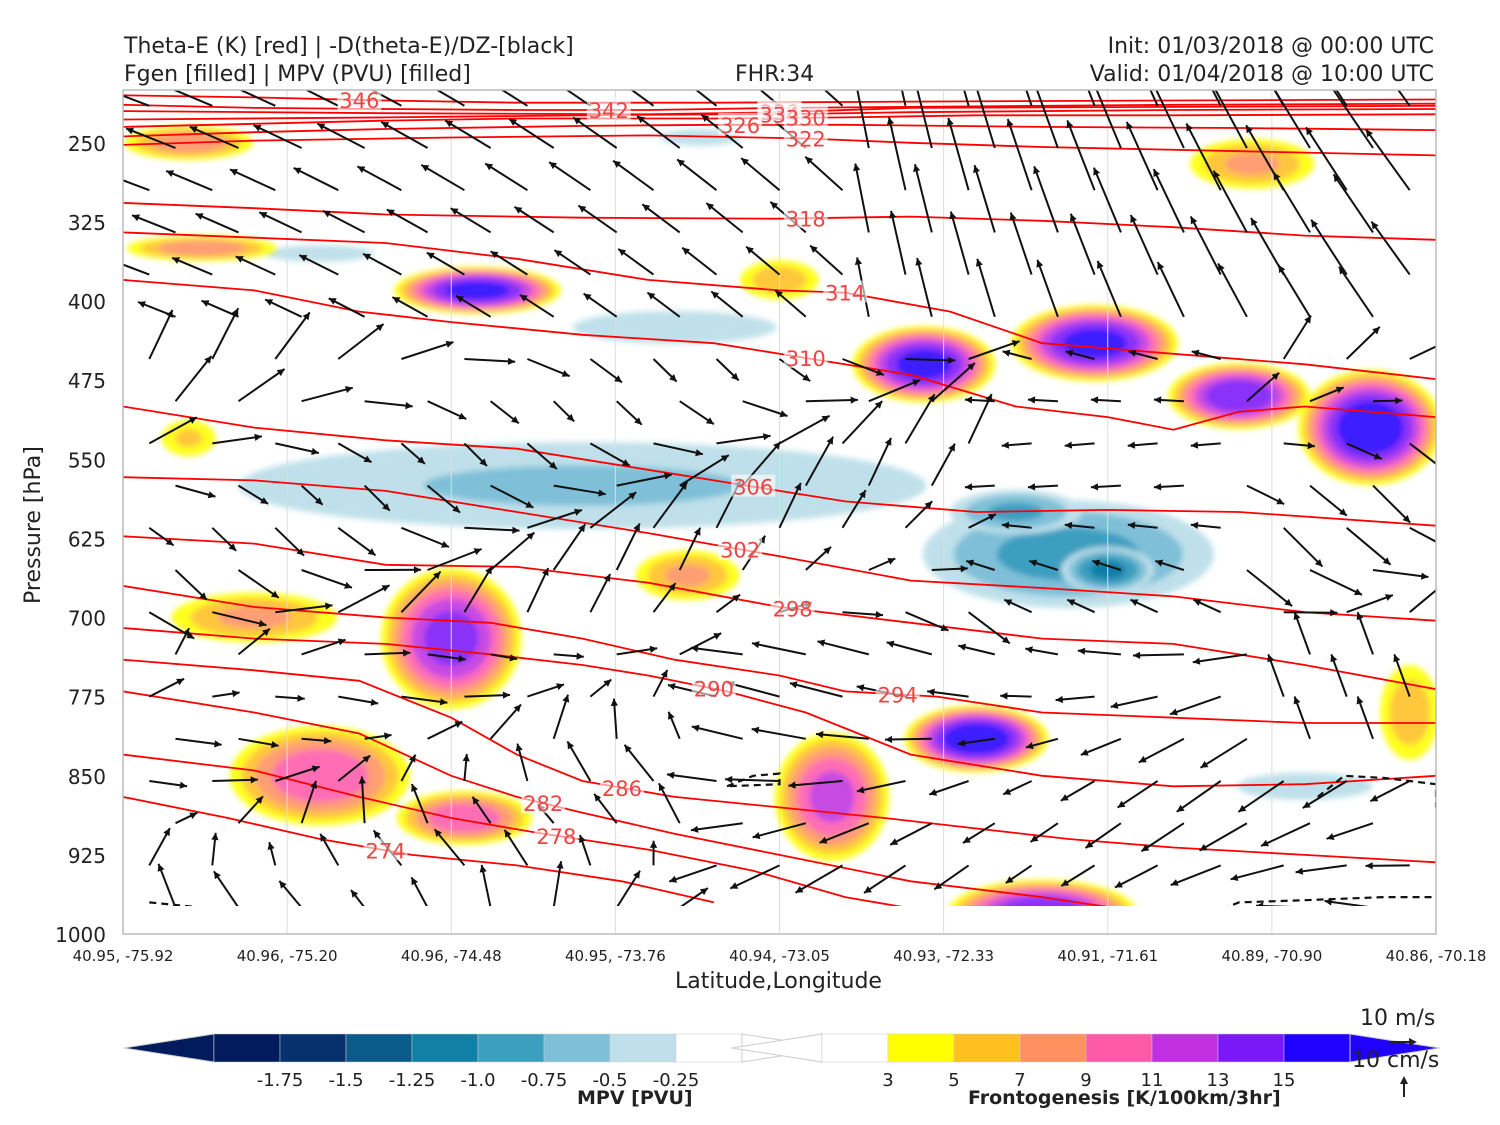  I want to click on colorbar-tick-label: -0.25, so click(676, 1080).